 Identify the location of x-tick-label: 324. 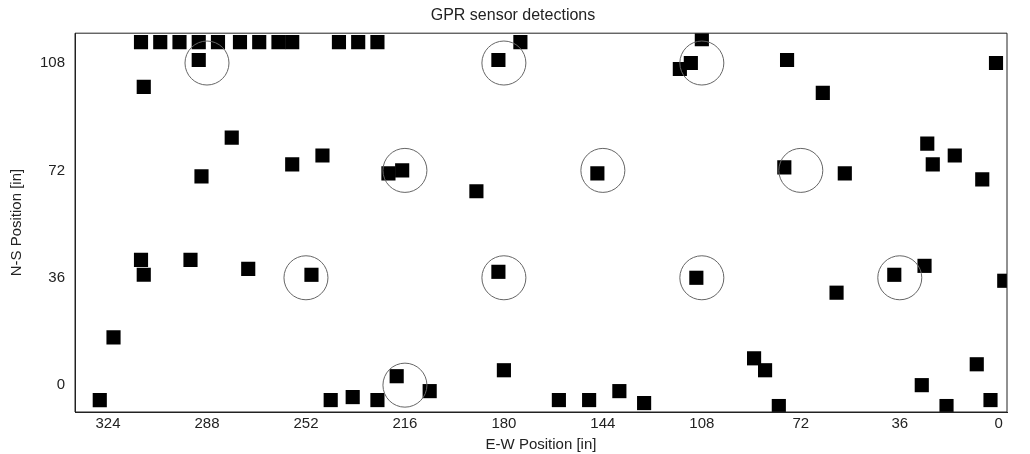
(108, 423).